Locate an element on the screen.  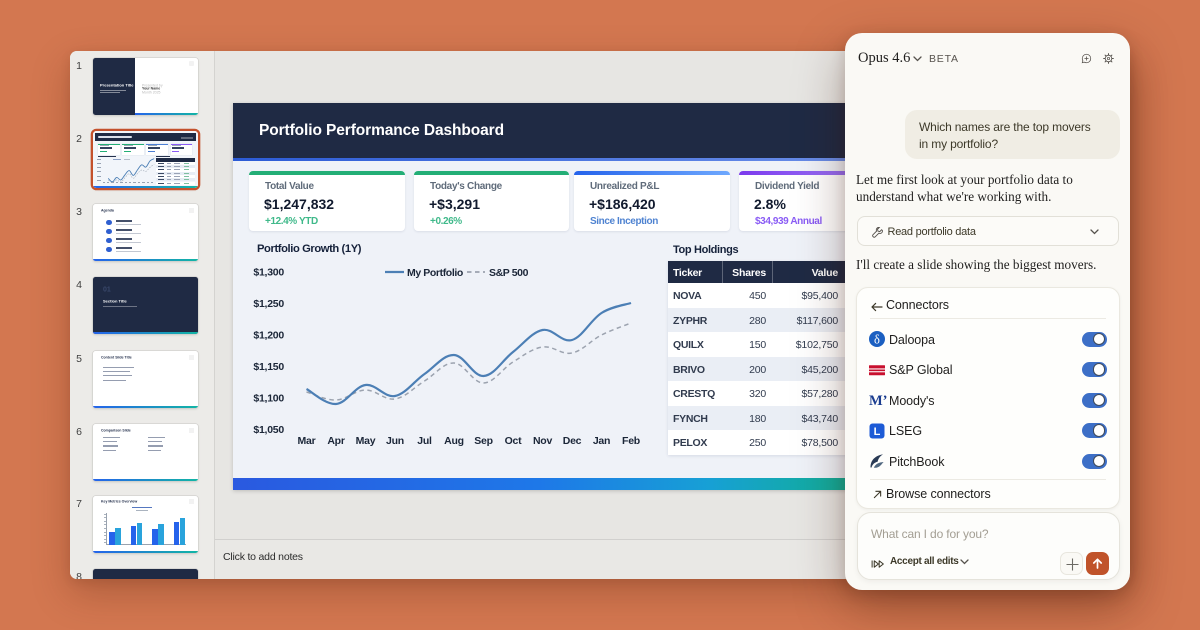
svg-text: $1,300 is located at coordinates (268, 273).